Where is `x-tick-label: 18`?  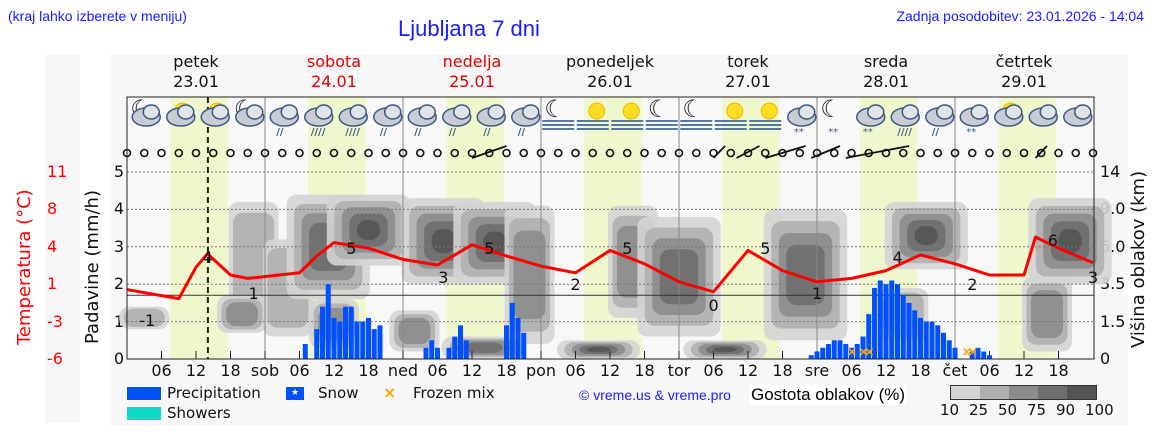 x-tick-label: 18 is located at coordinates (368, 370).